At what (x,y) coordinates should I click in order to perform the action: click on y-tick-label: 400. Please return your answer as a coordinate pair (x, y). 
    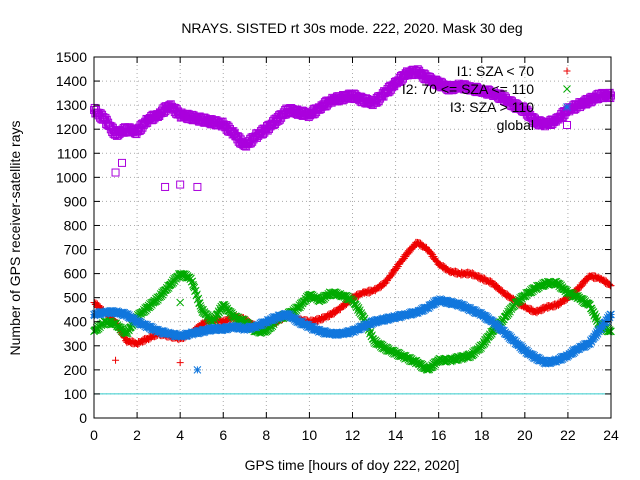
    Looking at the image, I should click on (76, 322).